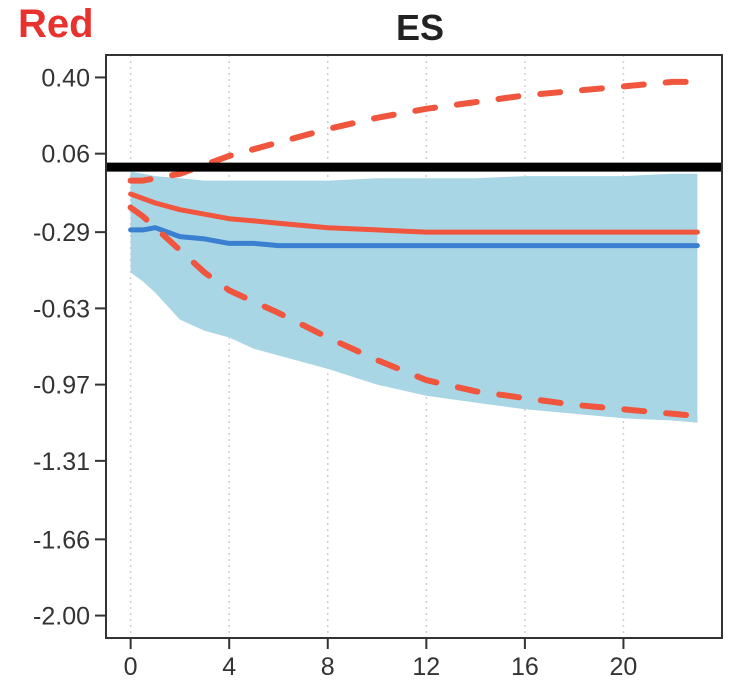 This screenshot has height=694, width=744. What do you see at coordinates (61, 617) in the screenshot?
I see `y-tick-label: -2.00` at bounding box center [61, 617].